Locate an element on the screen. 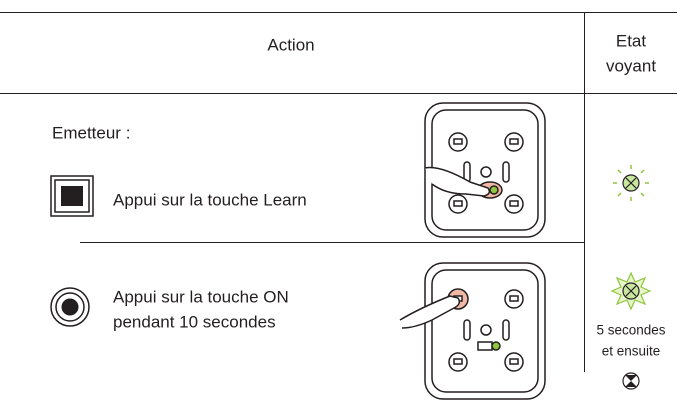 The height and width of the screenshot is (403, 677). led-flashing-green is located at coordinates (631, 291).